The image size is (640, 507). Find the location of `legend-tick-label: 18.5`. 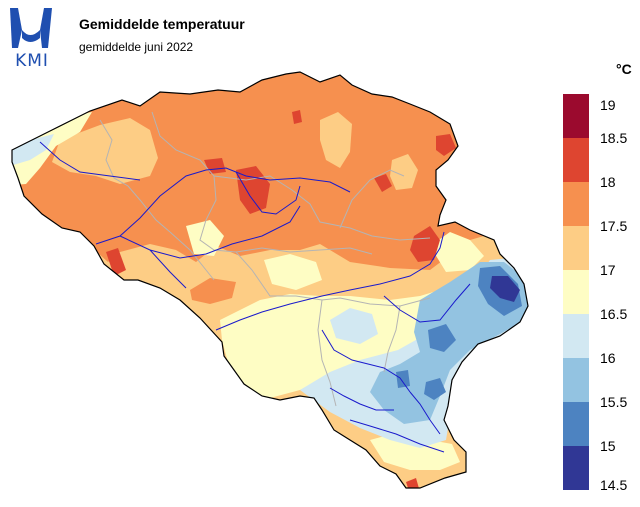

legend-tick-label: 18.5 is located at coordinates (614, 138).